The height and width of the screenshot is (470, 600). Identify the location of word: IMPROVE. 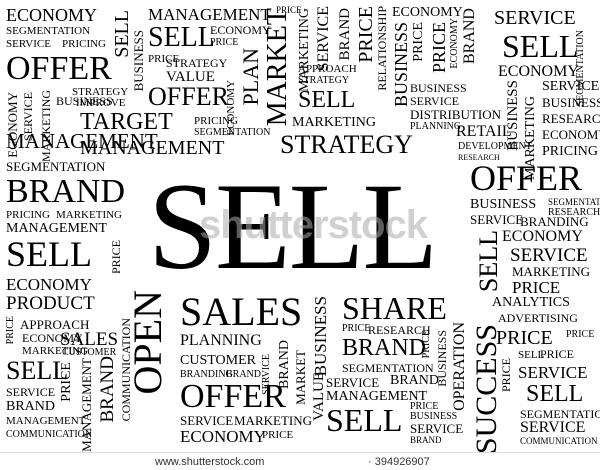
(101, 103).